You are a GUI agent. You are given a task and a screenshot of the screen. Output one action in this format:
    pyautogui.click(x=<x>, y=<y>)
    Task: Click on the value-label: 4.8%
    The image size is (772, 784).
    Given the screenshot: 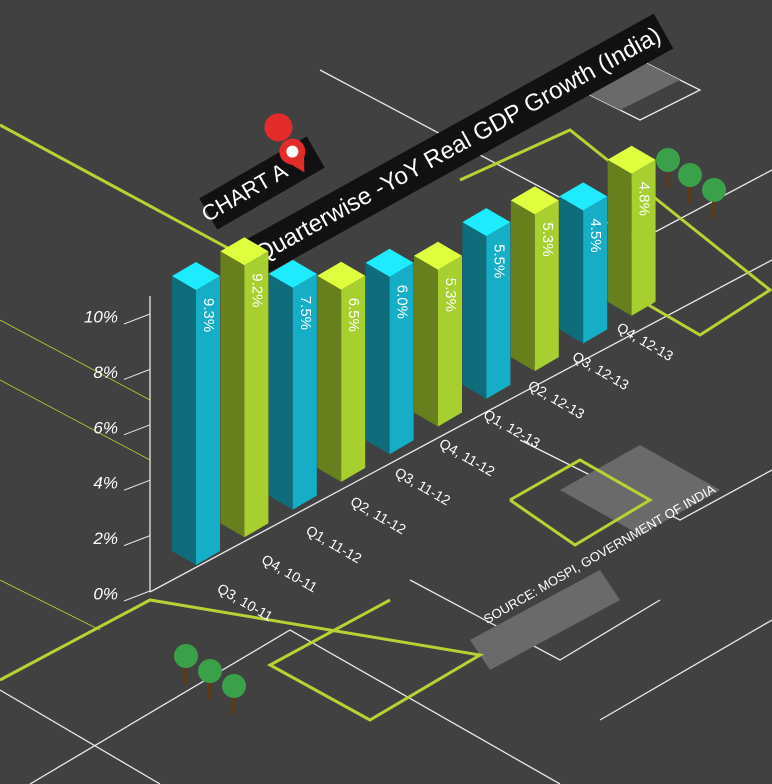 What is the action you would take?
    pyautogui.click(x=644, y=199)
    